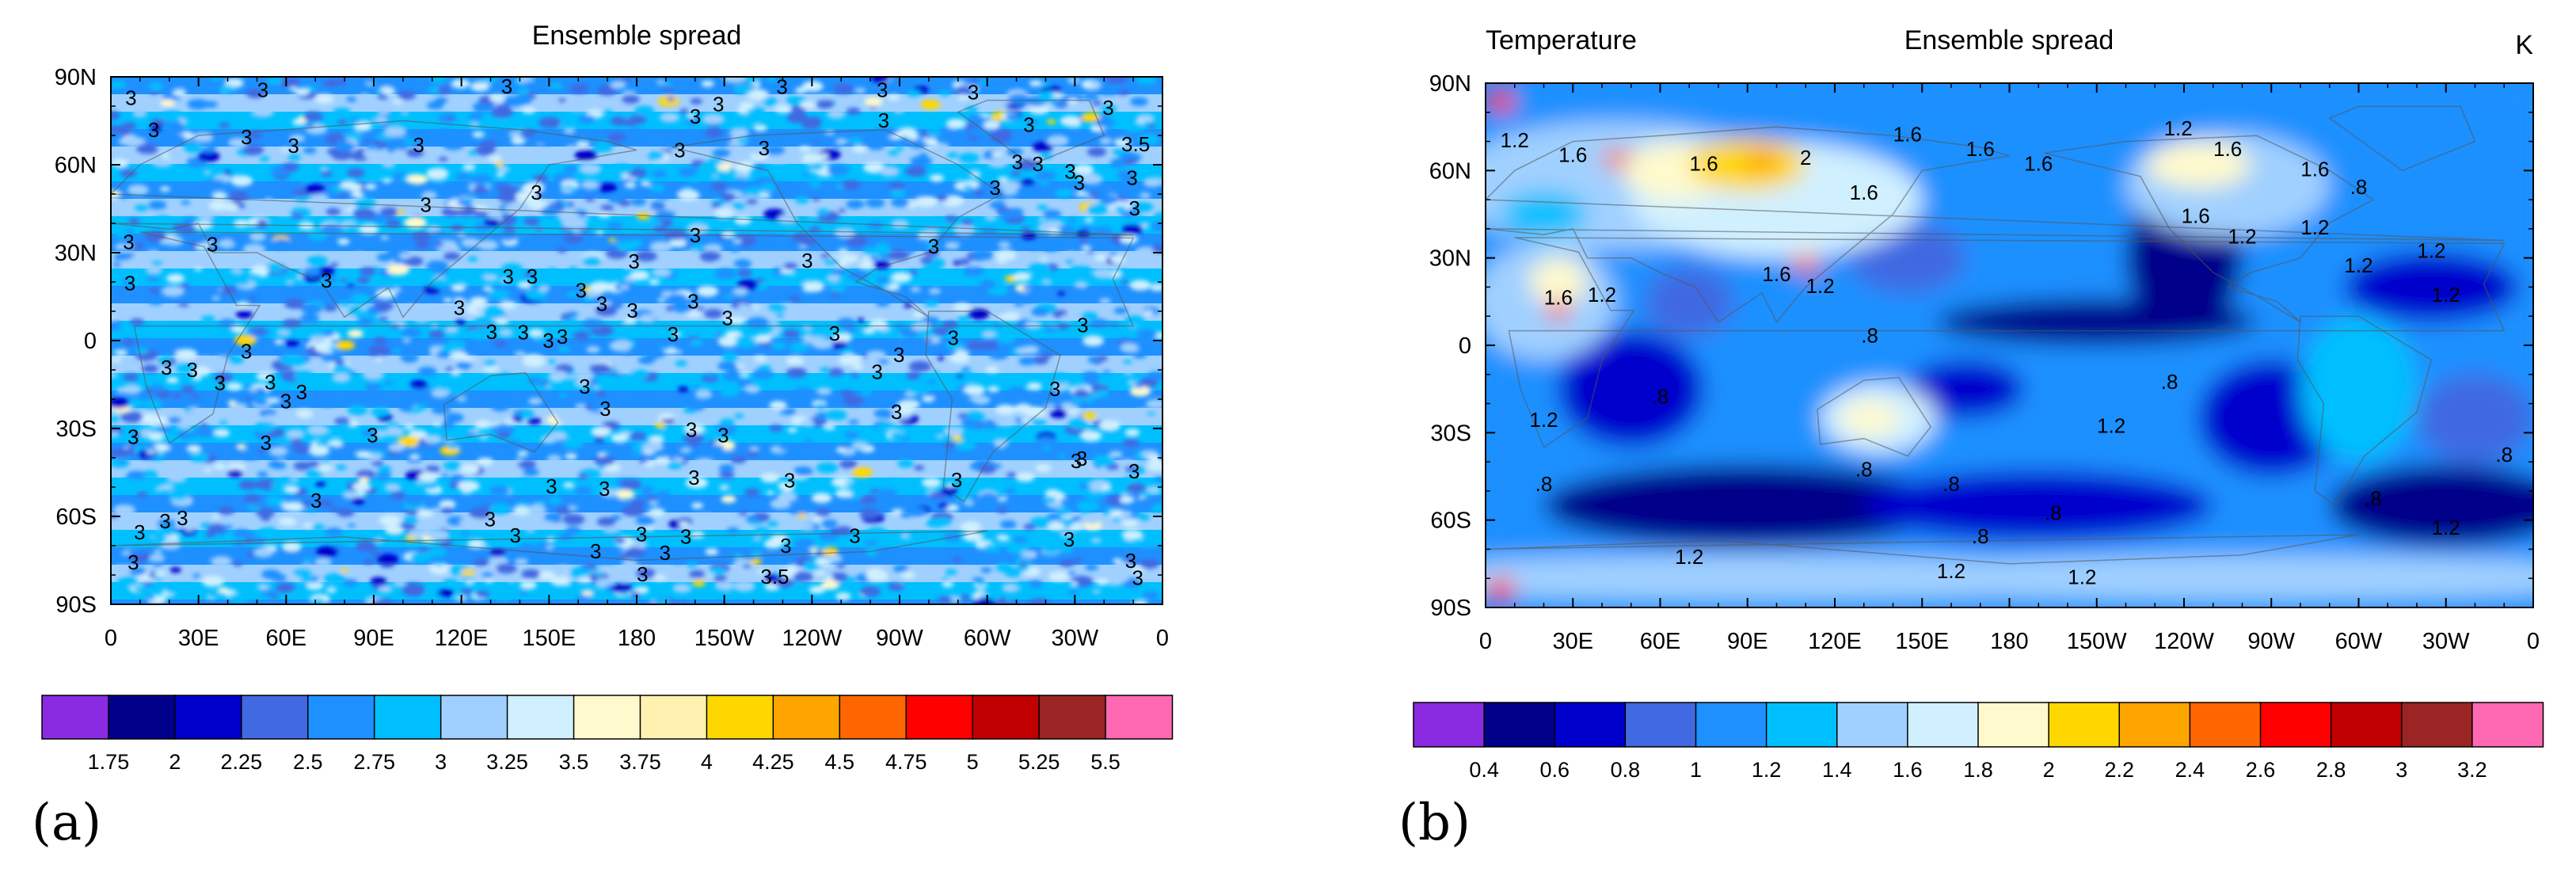 This screenshot has width=2576, height=872. Describe the element at coordinates (2198, 165) in the screenshot. I see `high-spread-region` at that location.